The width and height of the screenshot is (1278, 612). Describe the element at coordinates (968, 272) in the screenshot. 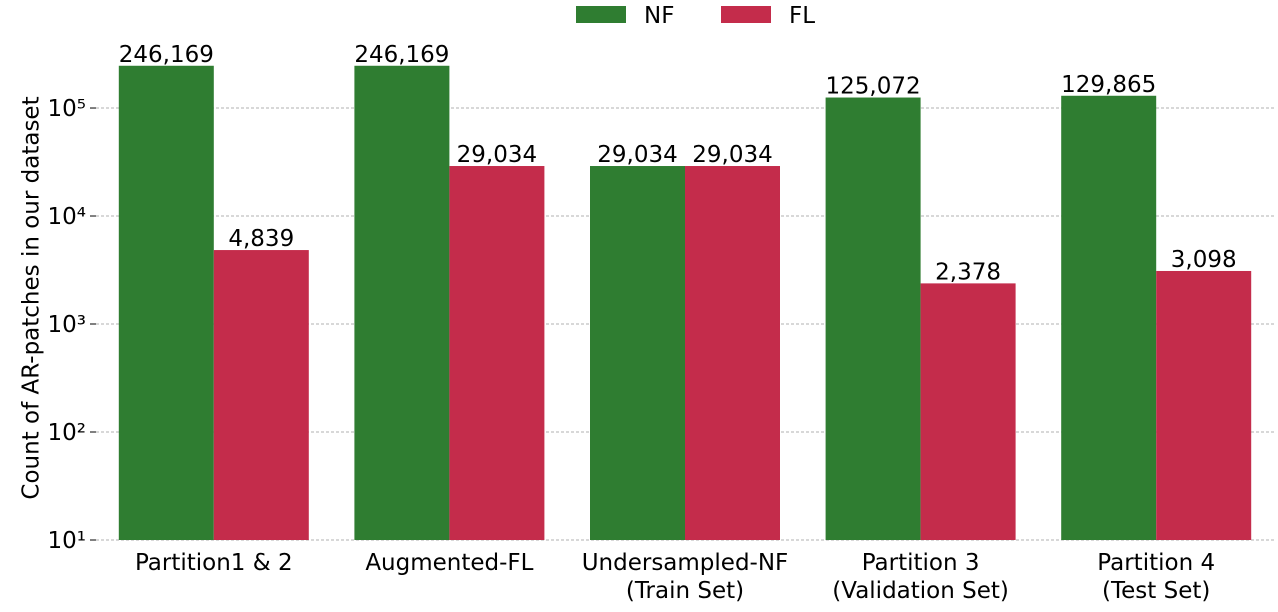

I see `value-label: 2,378` at that location.